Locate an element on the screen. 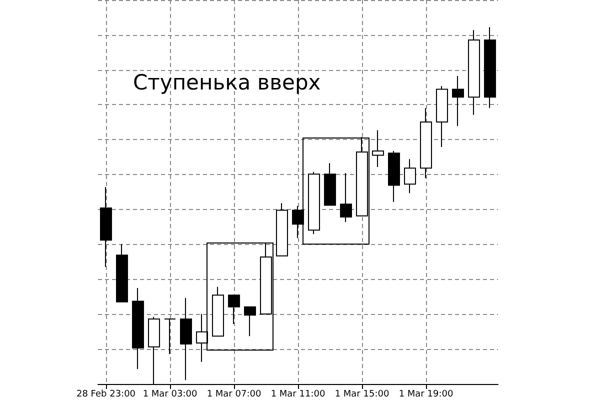  x-tick-label: 1 Mar 11:00 is located at coordinates (298, 395).